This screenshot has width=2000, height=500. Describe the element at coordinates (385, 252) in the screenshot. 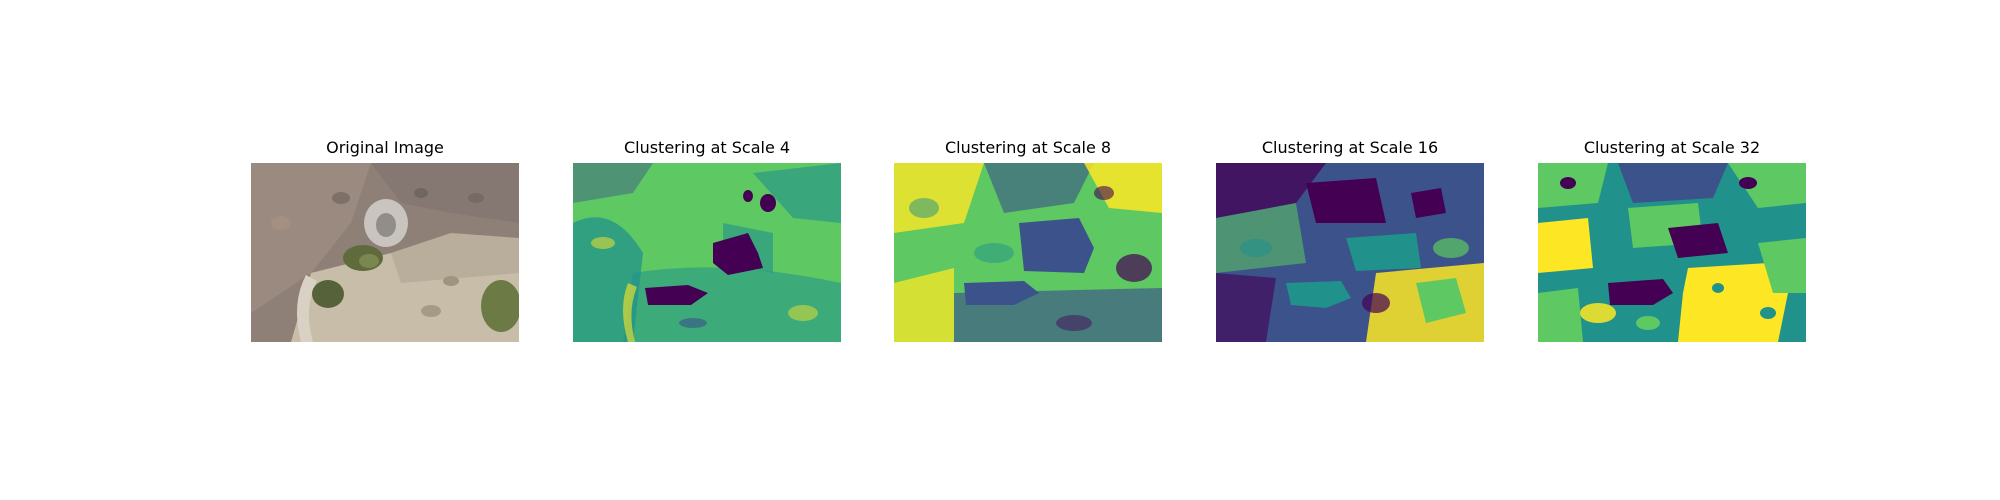

I see `original-image` at that location.